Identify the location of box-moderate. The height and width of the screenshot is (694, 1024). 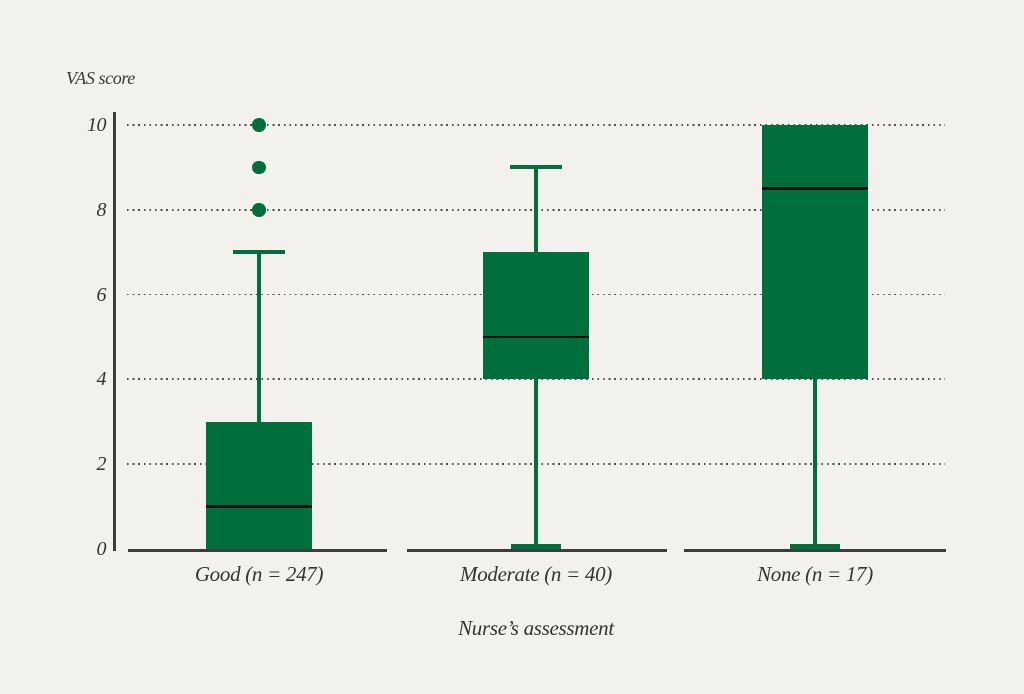
(536, 316).